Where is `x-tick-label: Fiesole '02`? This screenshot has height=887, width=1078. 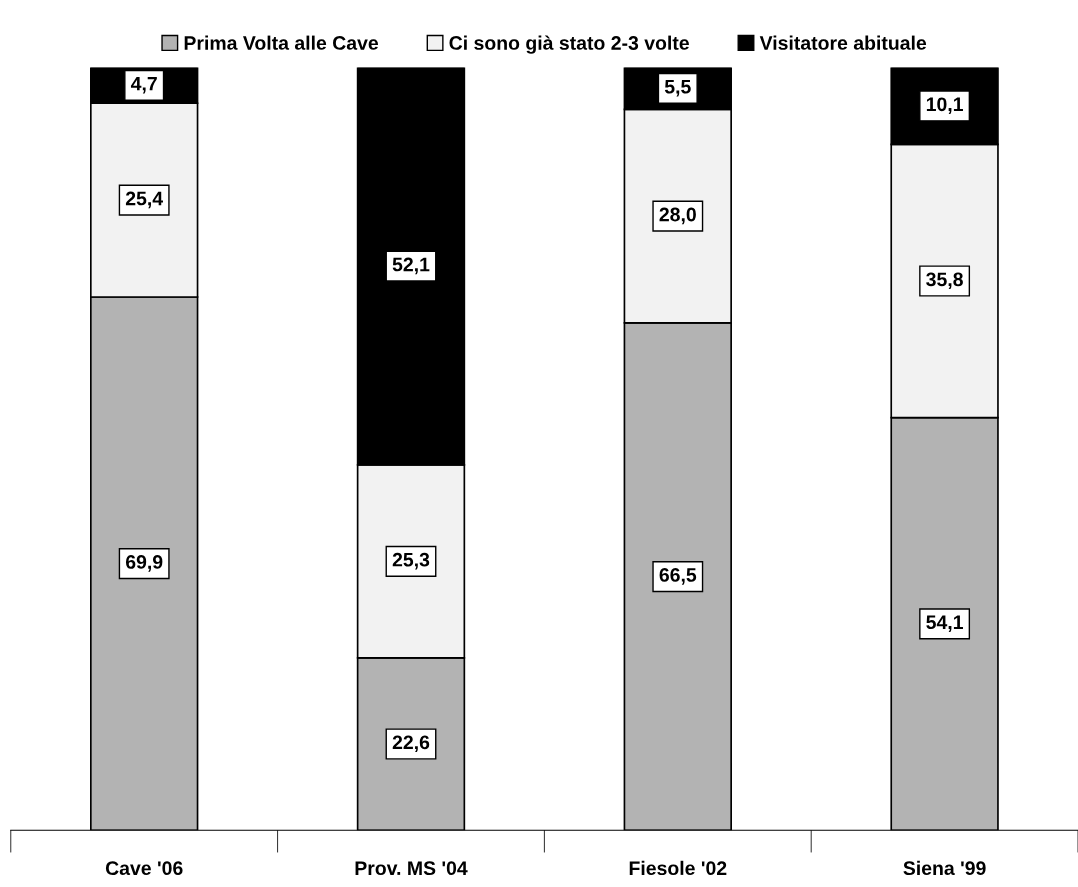 x-tick-label: Fiesole '02 is located at coordinates (678, 868).